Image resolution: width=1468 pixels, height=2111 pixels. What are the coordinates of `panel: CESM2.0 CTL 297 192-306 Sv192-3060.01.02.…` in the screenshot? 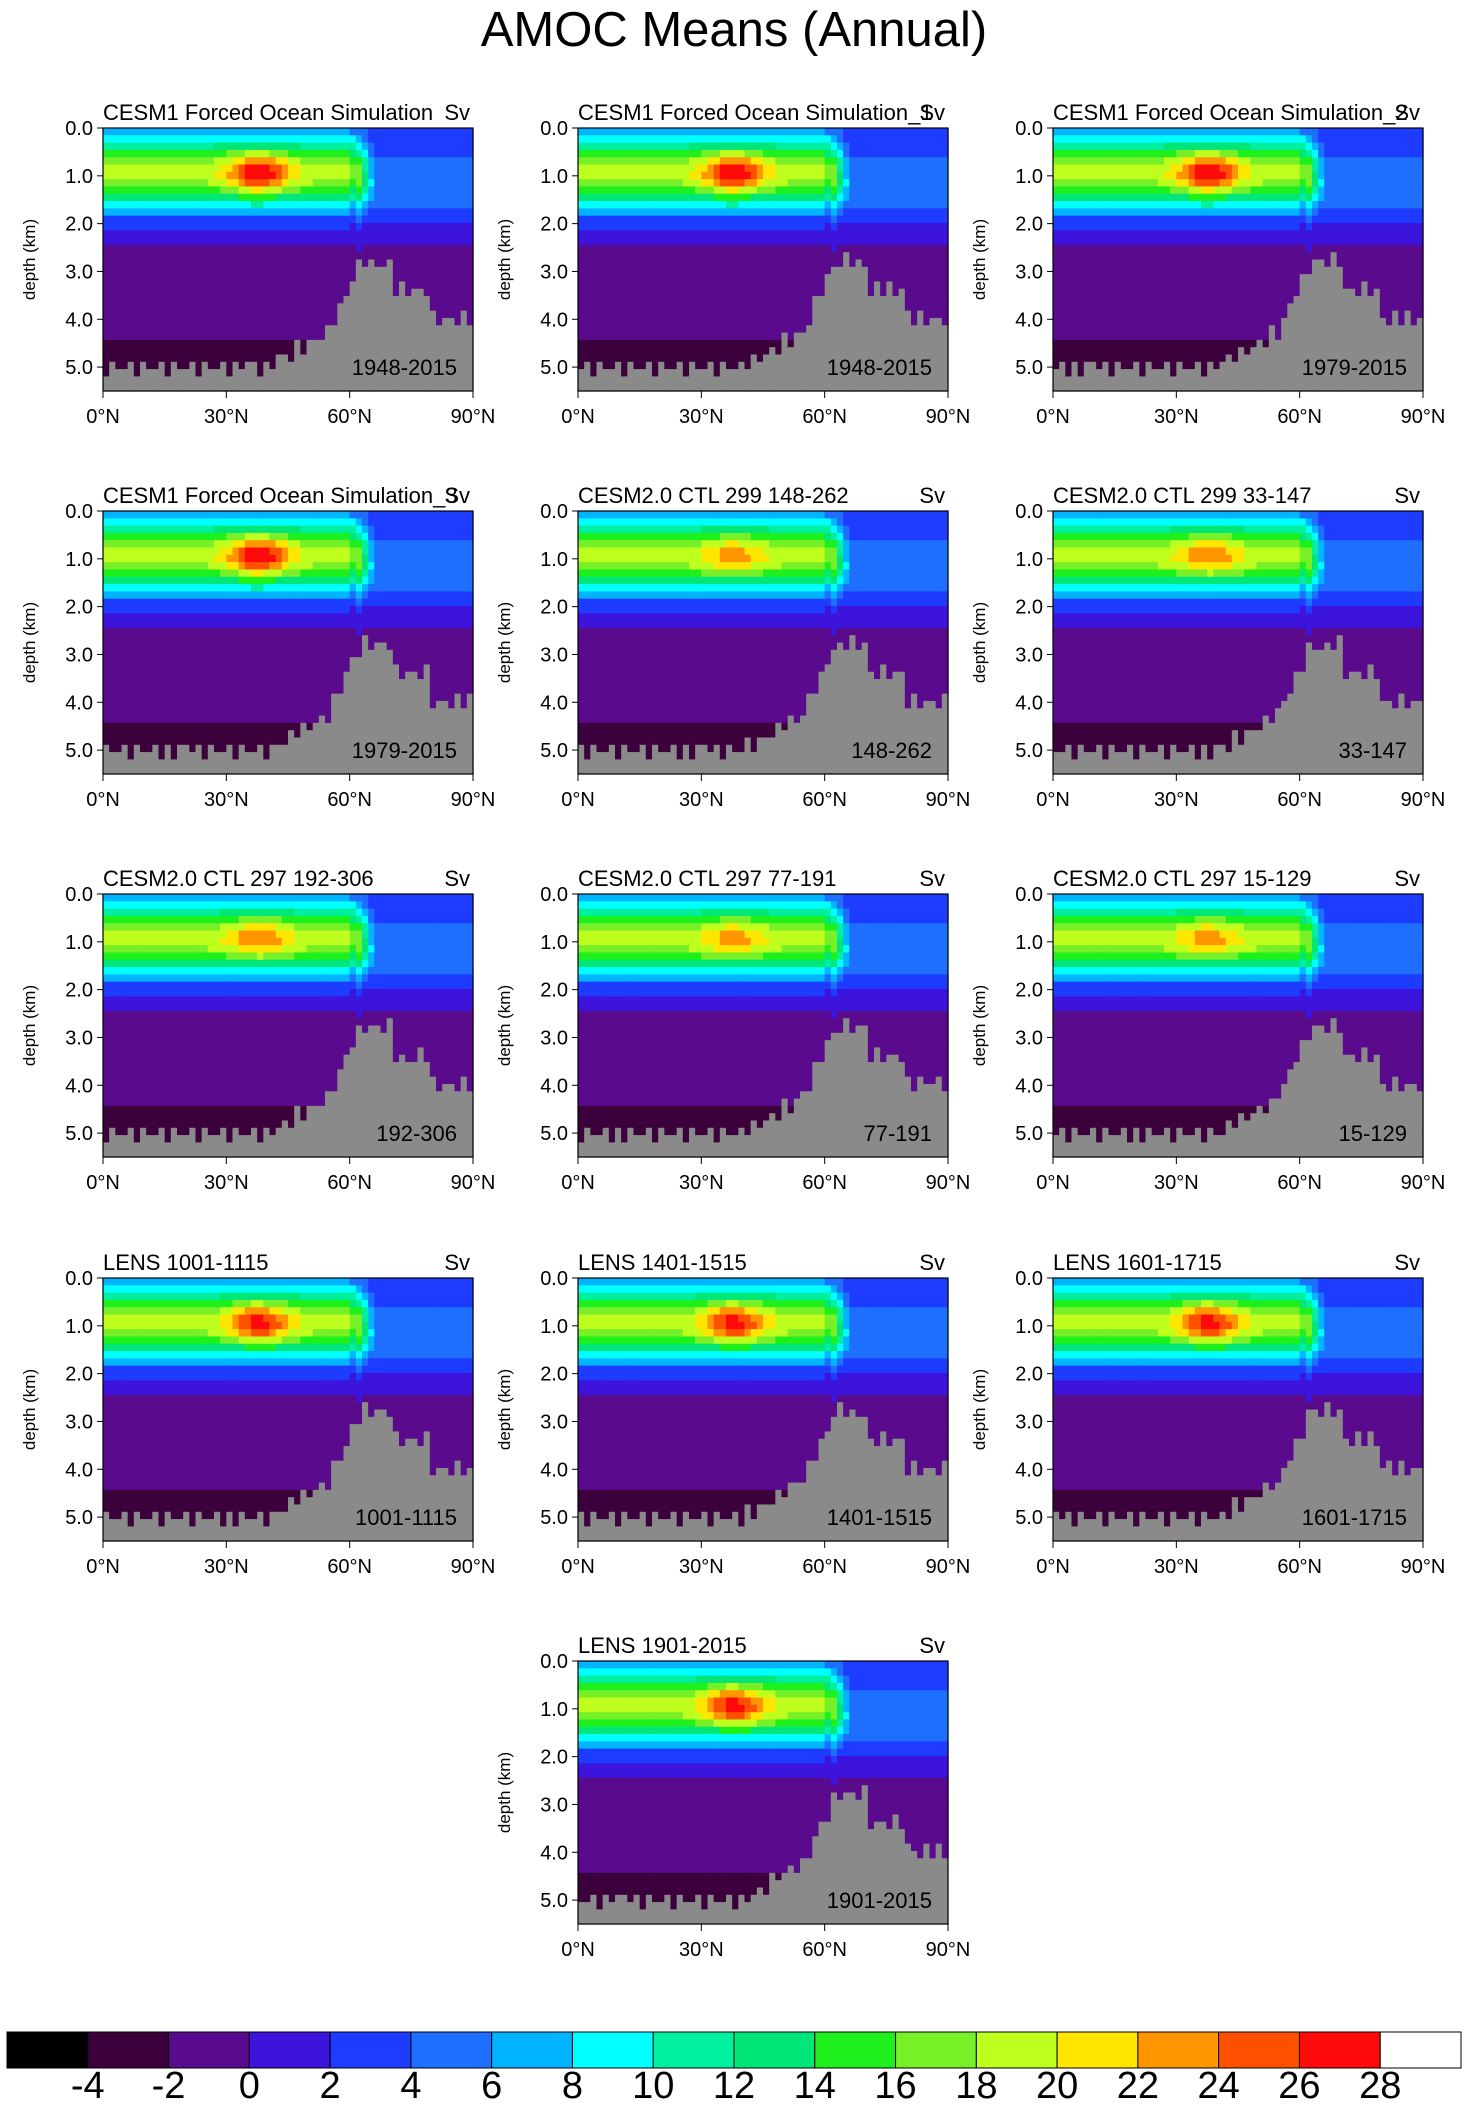 It's located at (257, 1030).